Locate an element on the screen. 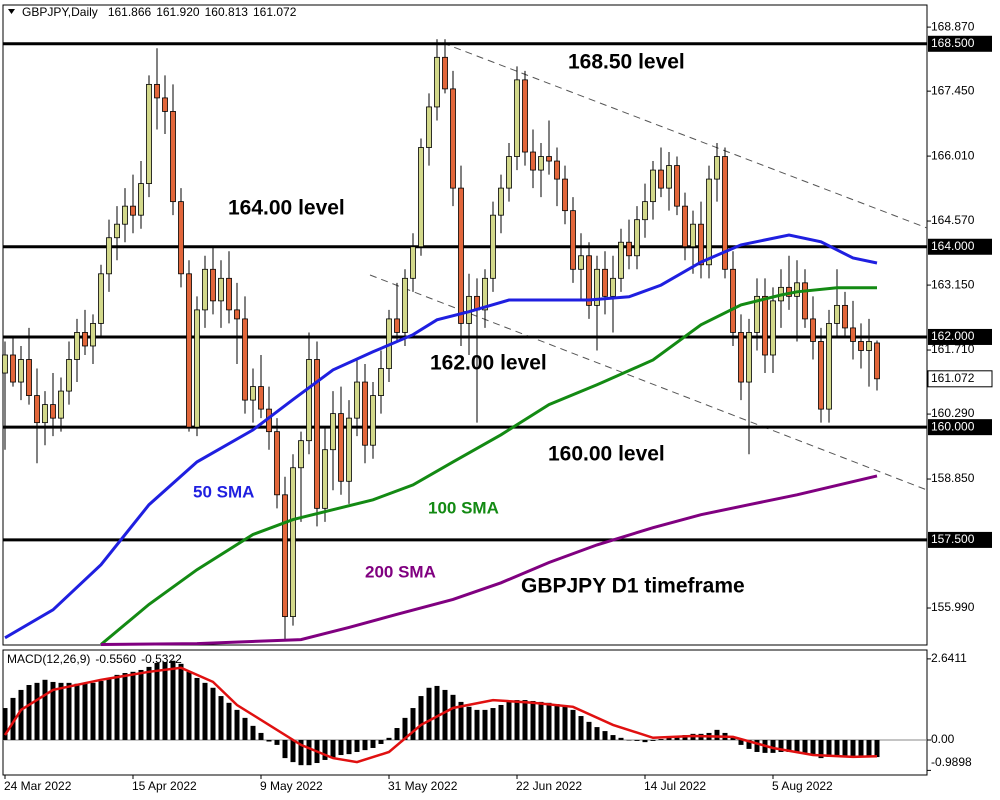 The image size is (1000, 800). y-tick-label: 0.00 is located at coordinates (943, 739).